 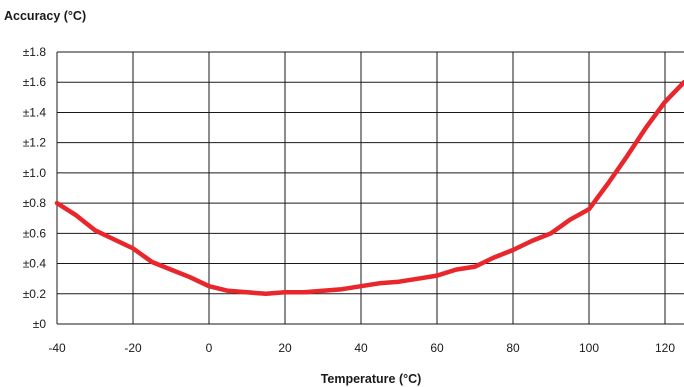 I want to click on y-tick-label: ±0.6, so click(x=35, y=233).